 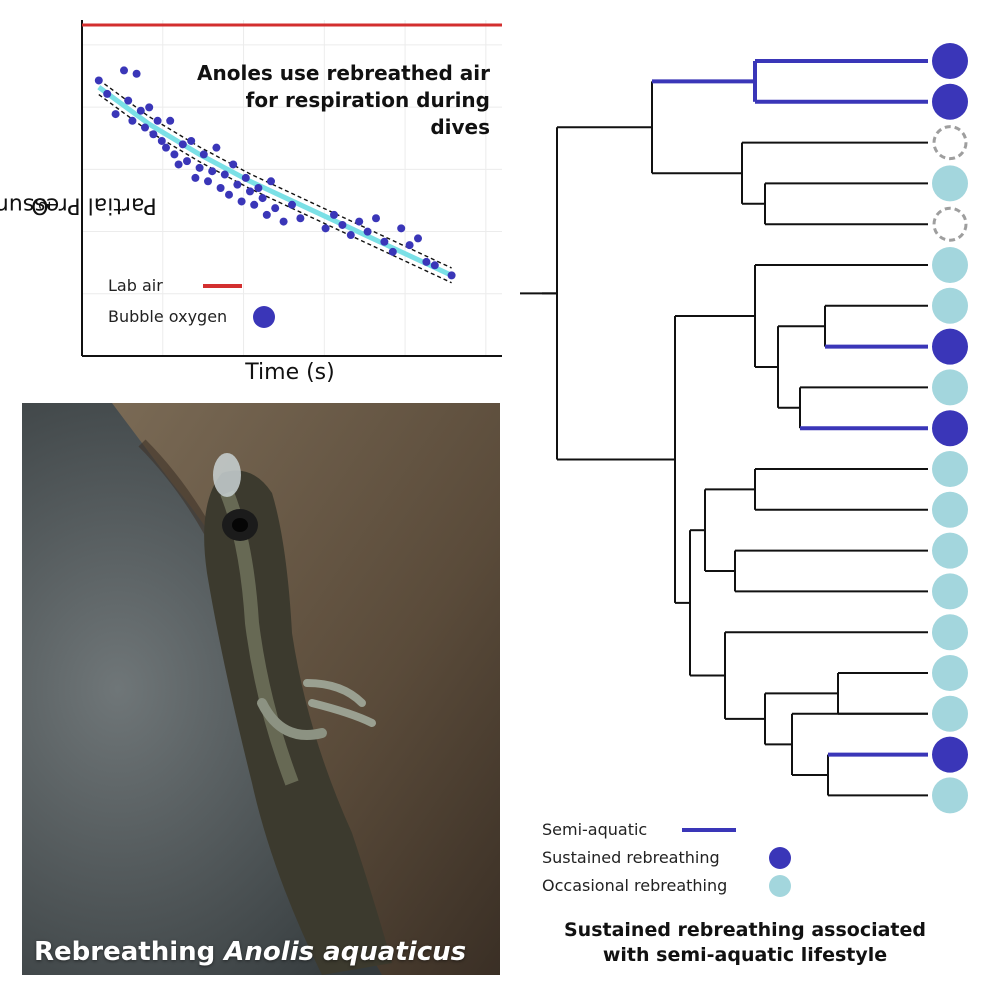 What do you see at coordinates (745, 930) in the screenshot?
I see `tree-title-line1: Sustained rebreathing associated` at bounding box center [745, 930].